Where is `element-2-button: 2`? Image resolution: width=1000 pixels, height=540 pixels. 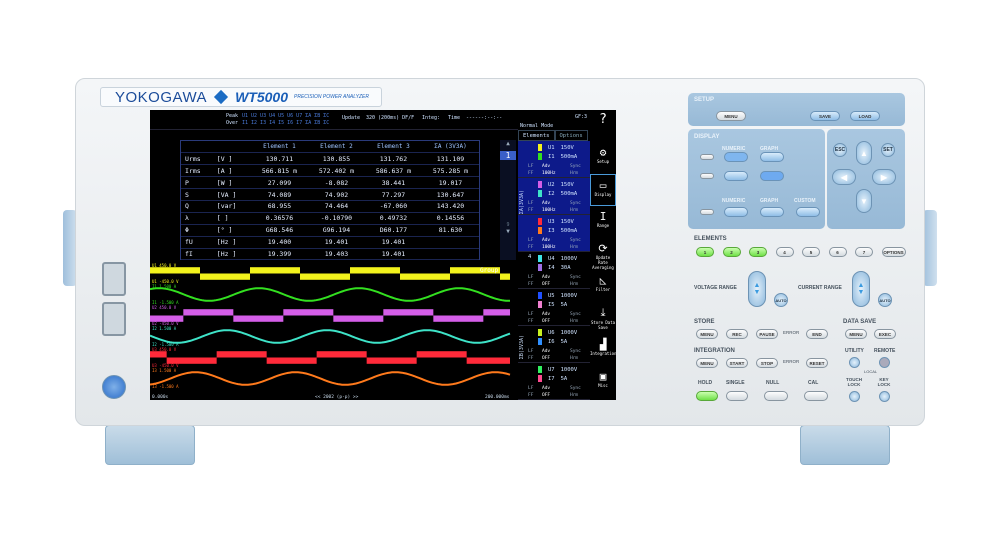 element-2-button: 2 is located at coordinates (731, 252).